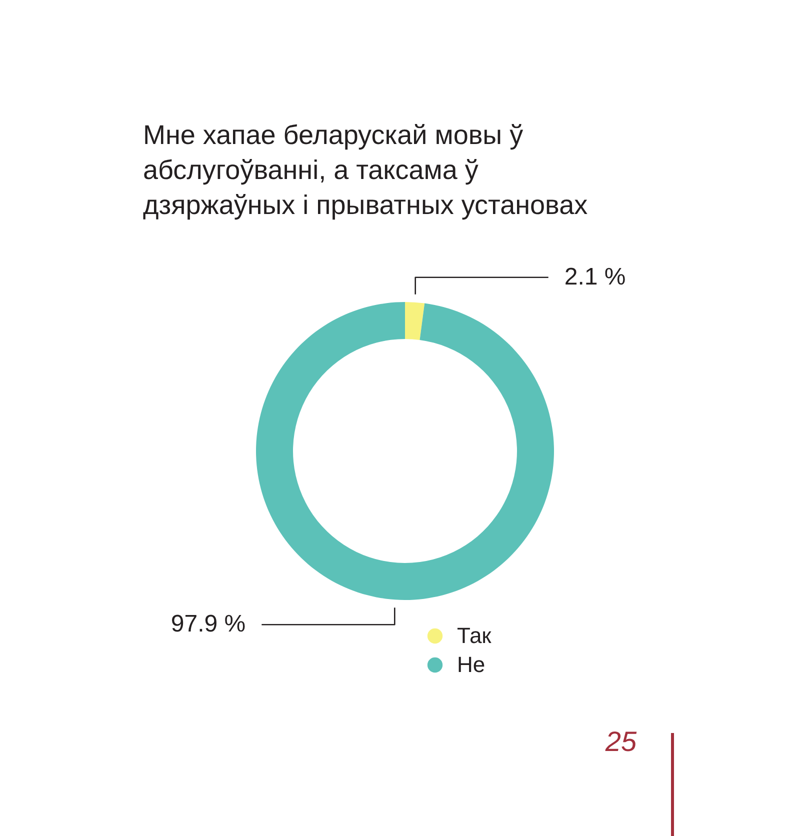  I want to click on chart-title: Мне хапае беларускай мовы ў абслугоўванні, а таксама ў дзяржаўных і прыватных установах, so click(365, 170).